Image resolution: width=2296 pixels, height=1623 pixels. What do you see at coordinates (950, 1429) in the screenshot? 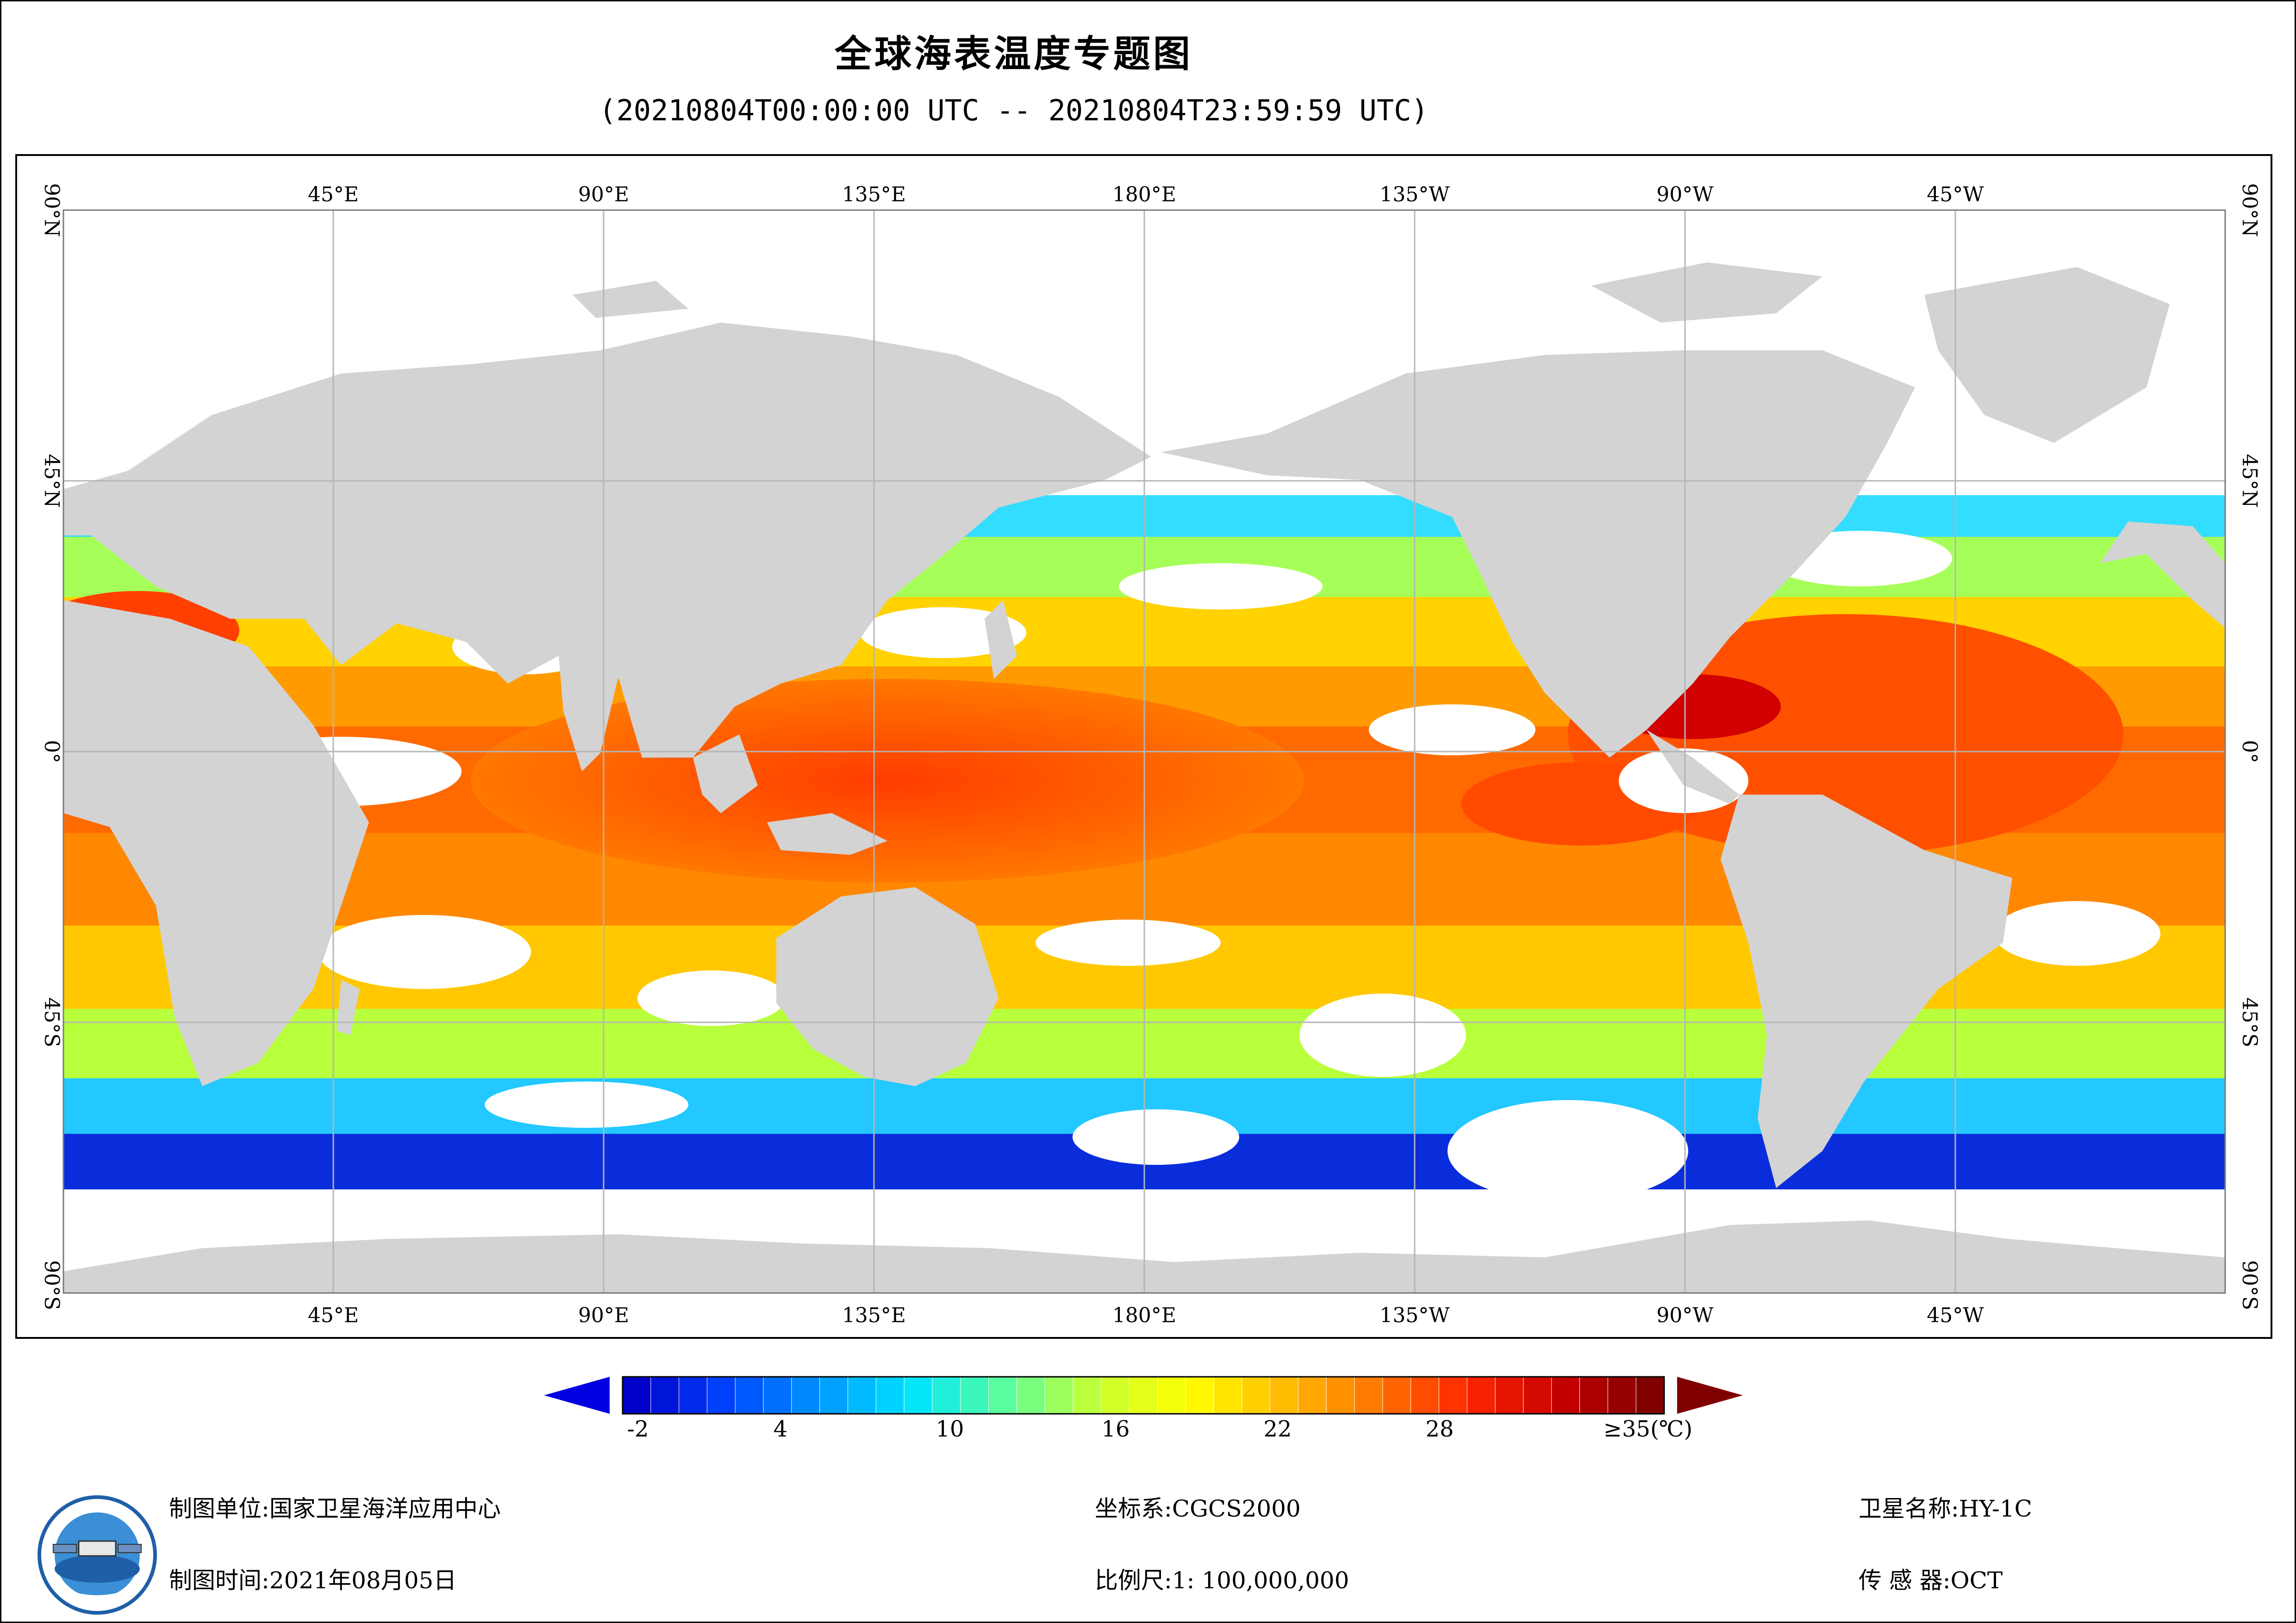
I see `colorbar-tick-label: 10` at bounding box center [950, 1429].